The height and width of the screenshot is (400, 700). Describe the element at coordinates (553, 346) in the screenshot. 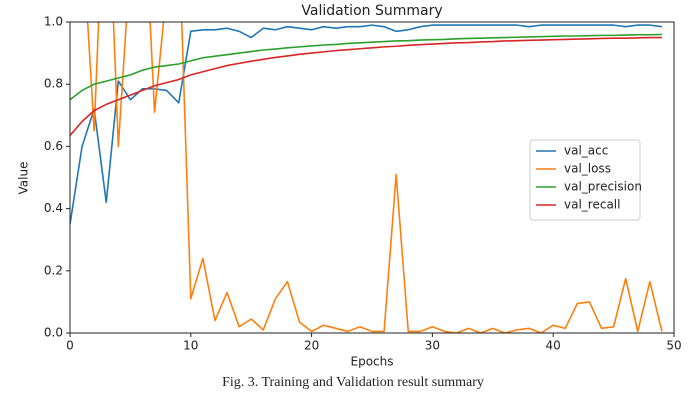

I see `x-tick-label: 40` at that location.